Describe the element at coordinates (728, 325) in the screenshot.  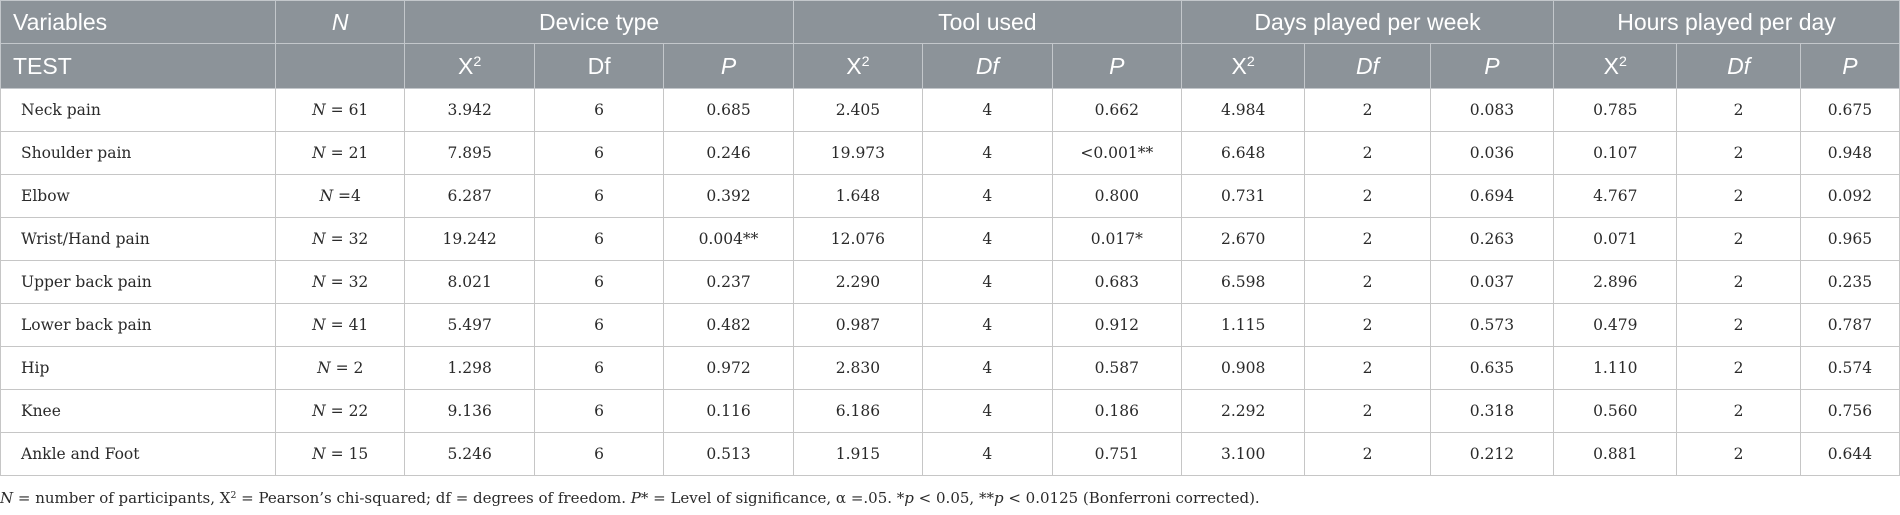
I see `cell-p-device: 0.482` at that location.